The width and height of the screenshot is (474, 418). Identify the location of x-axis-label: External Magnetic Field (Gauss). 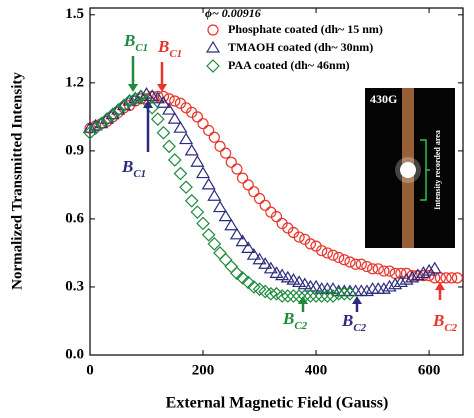
(277, 403).